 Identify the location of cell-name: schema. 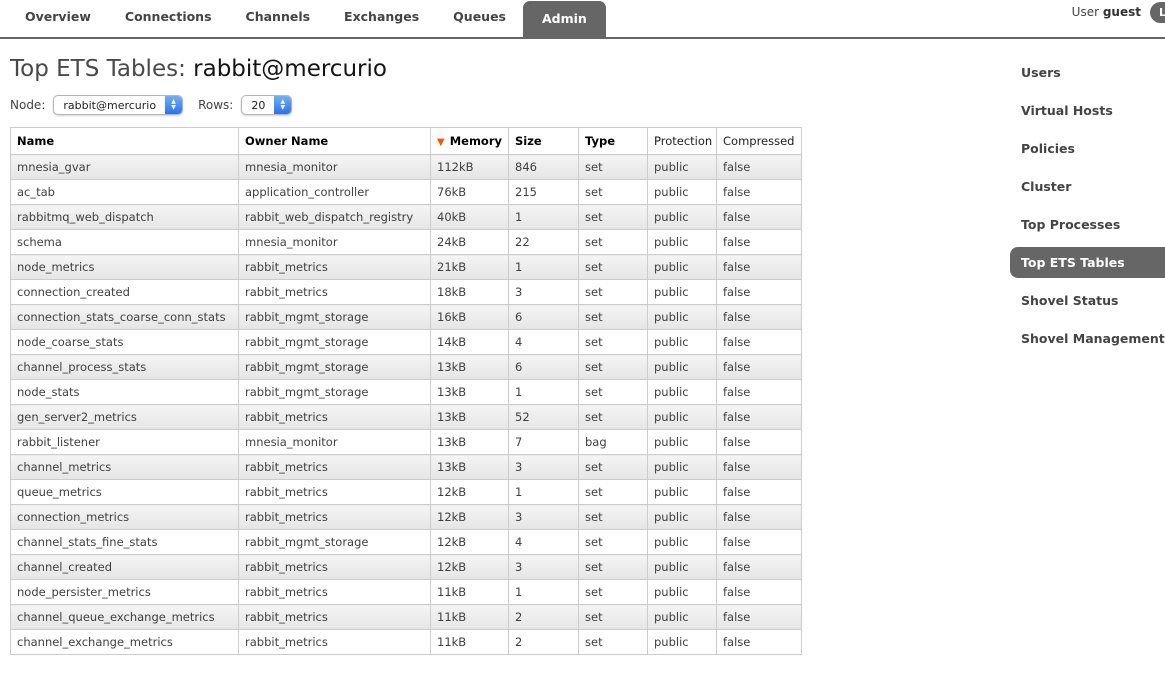
(124, 242).